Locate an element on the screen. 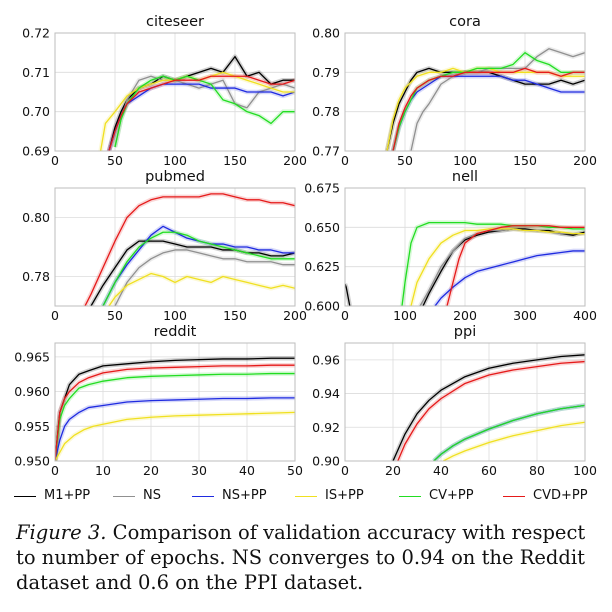 This screenshot has height=612, width=612. y-tick-label: 0.965 is located at coordinates (32, 356).